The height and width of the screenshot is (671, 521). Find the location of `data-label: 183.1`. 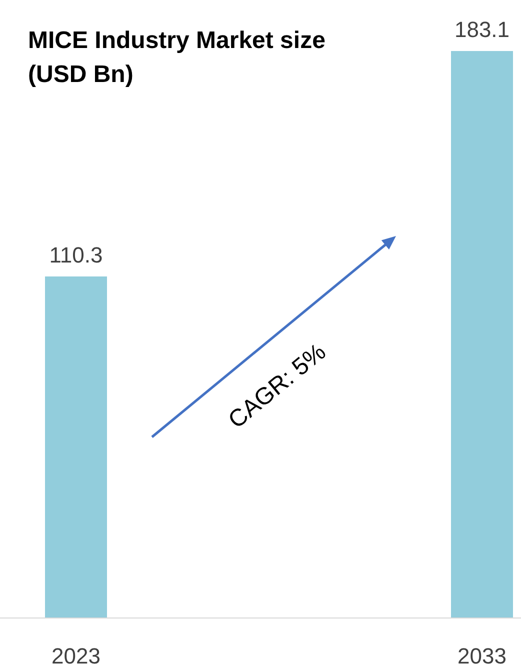

data-label: 183.1 is located at coordinates (482, 29).